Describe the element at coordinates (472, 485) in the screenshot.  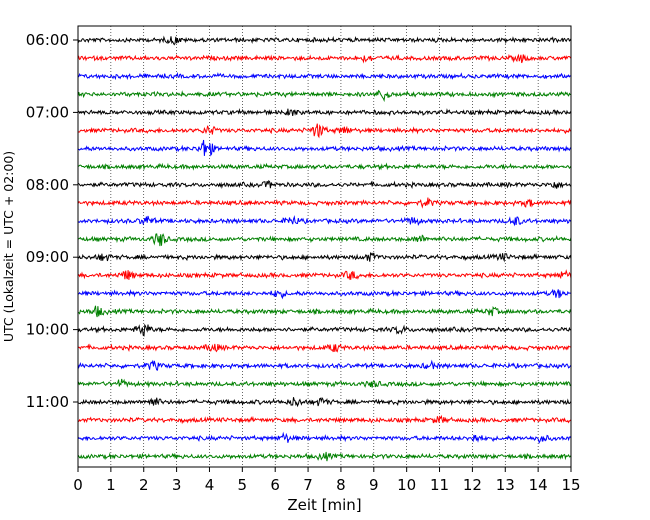
I see `x-tick-label: 12` at that location.